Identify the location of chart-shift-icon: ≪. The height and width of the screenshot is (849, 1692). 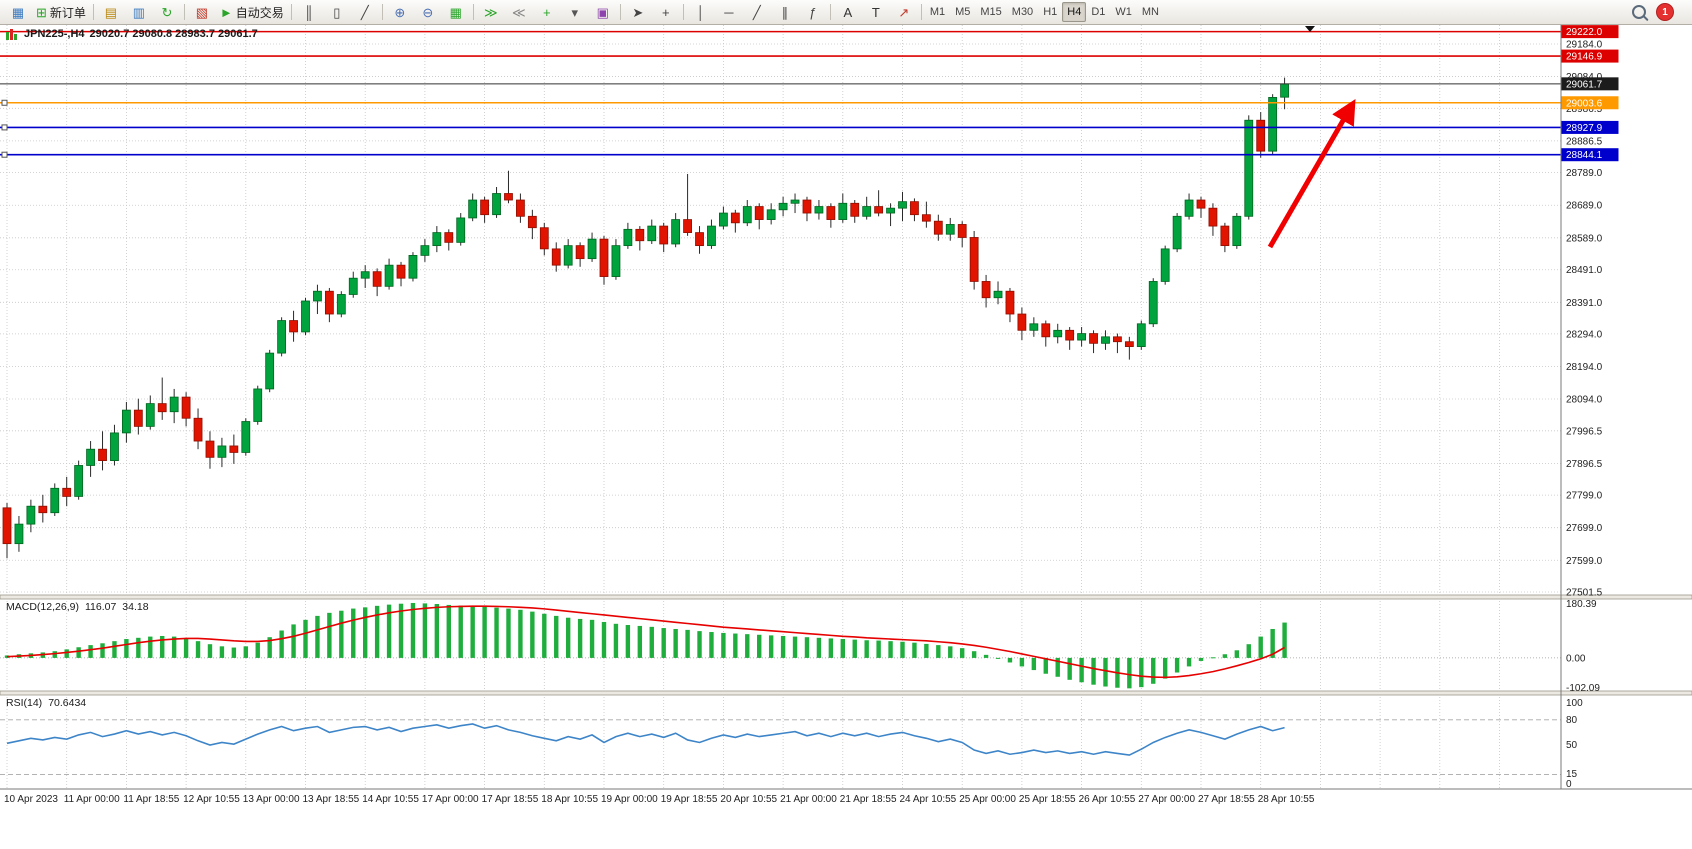
(519, 12).